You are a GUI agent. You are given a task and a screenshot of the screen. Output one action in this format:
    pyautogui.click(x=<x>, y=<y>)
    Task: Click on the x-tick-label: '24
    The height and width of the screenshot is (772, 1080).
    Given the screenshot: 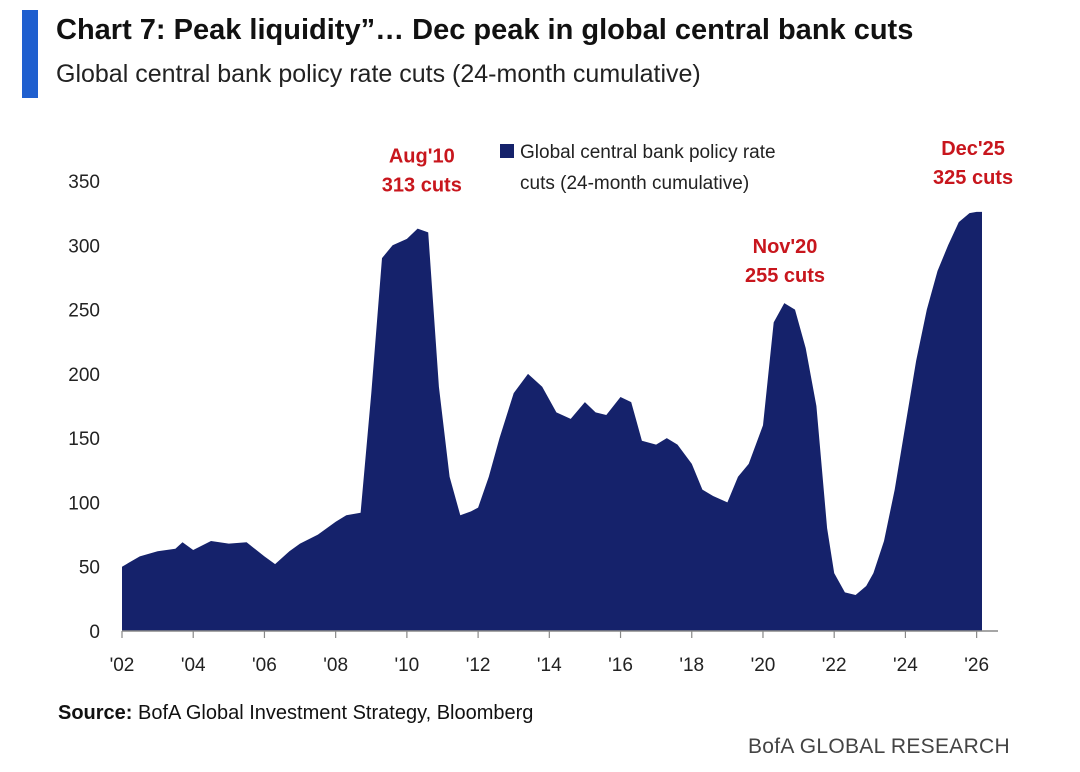 What is the action you would take?
    pyautogui.click(x=905, y=665)
    